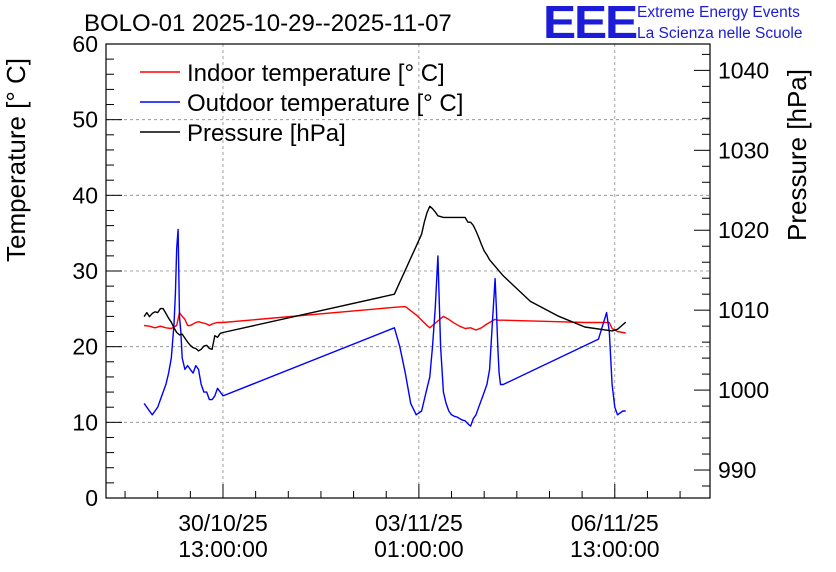 The image size is (836, 572). I want to click on x-tick-label-time: 01:00:00, so click(419, 549).